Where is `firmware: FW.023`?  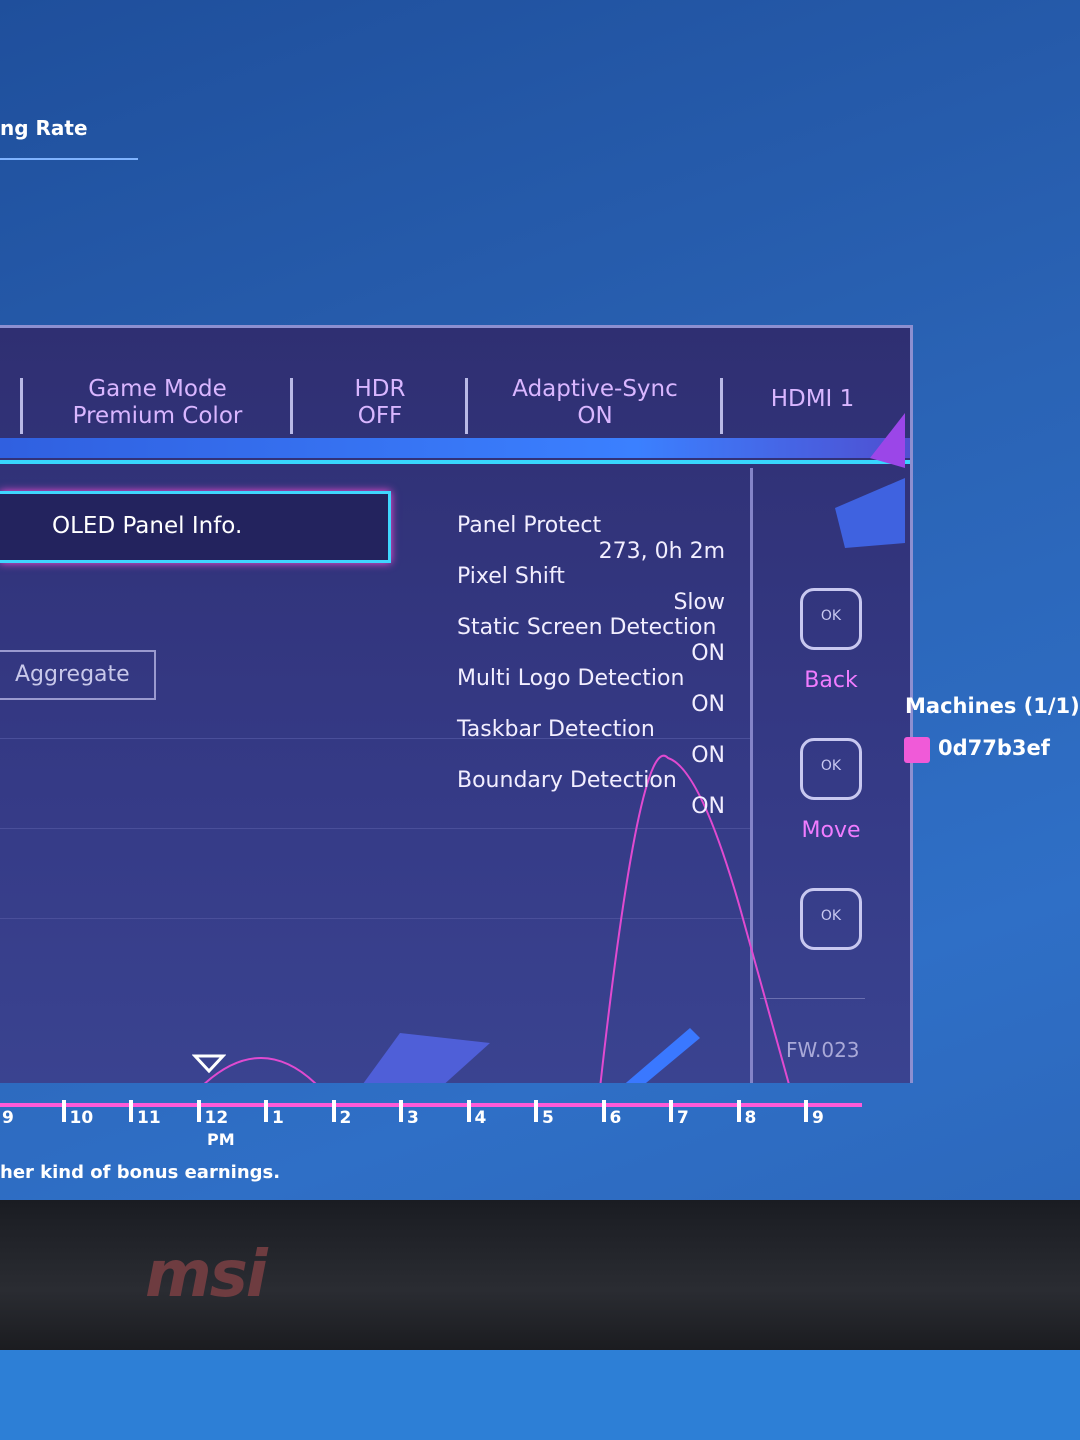
firmware: FW.023 is located at coordinates (823, 1050).